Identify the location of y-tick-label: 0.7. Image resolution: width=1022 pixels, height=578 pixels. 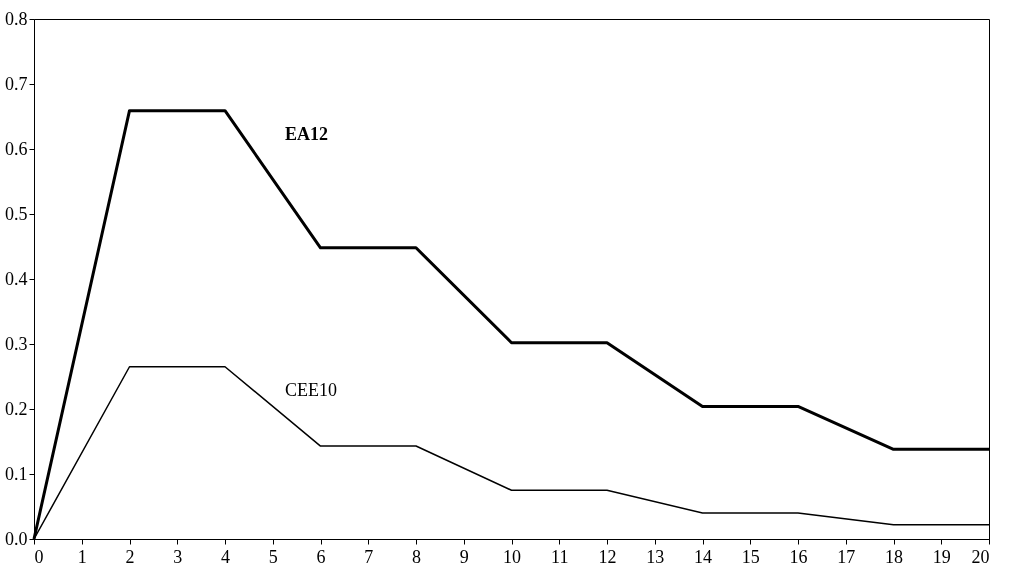
(16, 83).